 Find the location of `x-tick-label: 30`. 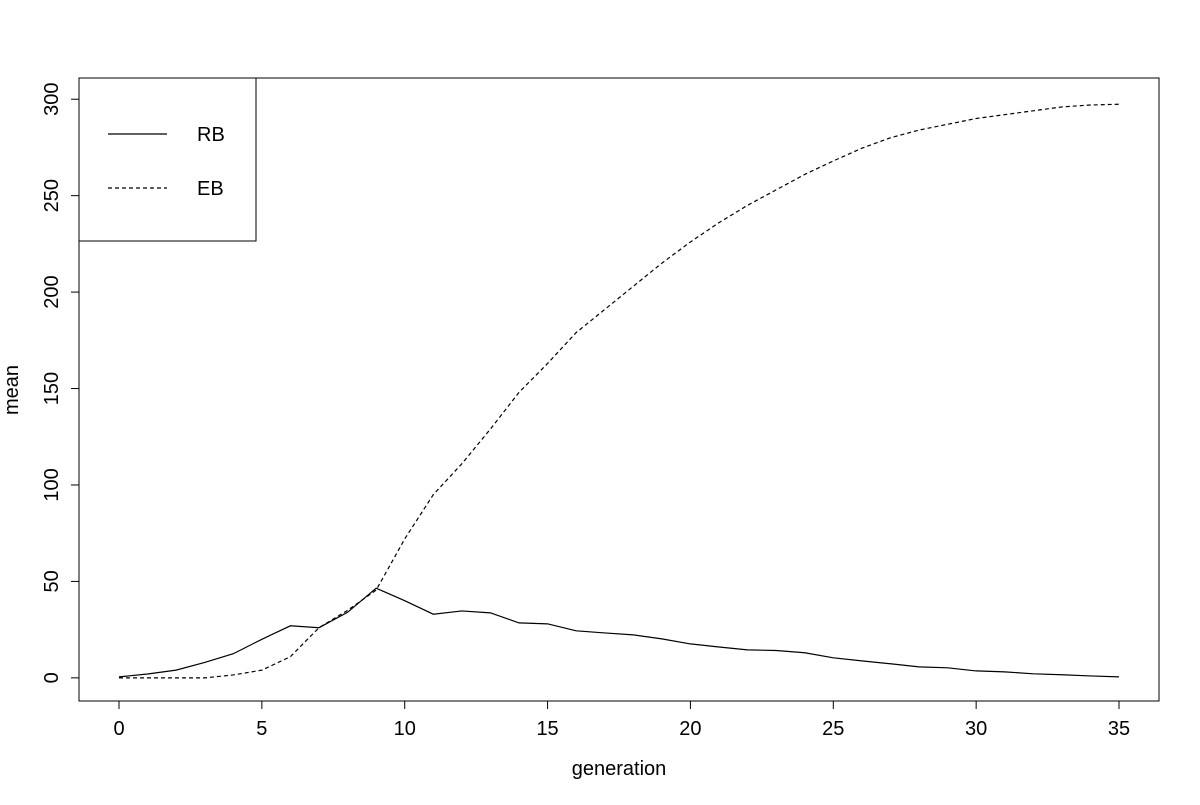

x-tick-label: 30 is located at coordinates (976, 729).